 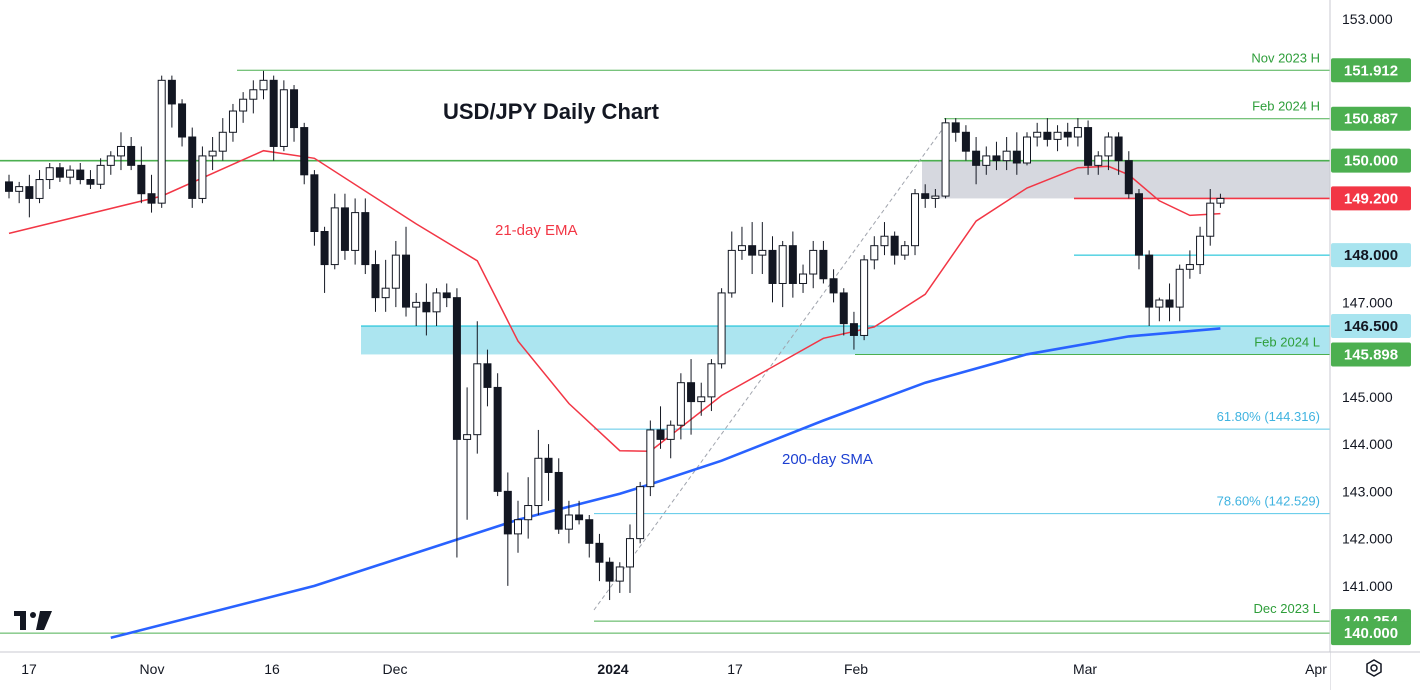 What do you see at coordinates (152, 669) in the screenshot?
I see `time-tick-1: Nov` at bounding box center [152, 669].